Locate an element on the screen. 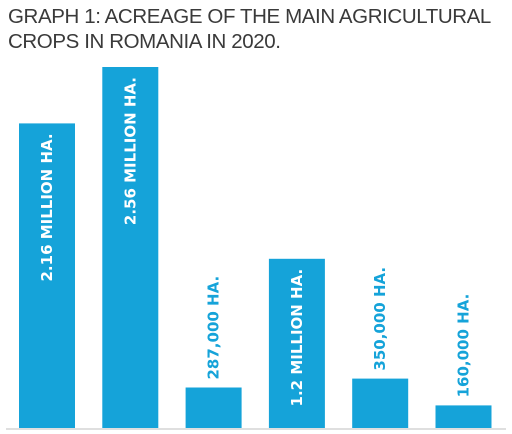 The image size is (512, 434). bar-label-4: 1.2 MILLION HA. is located at coordinates (297, 338).